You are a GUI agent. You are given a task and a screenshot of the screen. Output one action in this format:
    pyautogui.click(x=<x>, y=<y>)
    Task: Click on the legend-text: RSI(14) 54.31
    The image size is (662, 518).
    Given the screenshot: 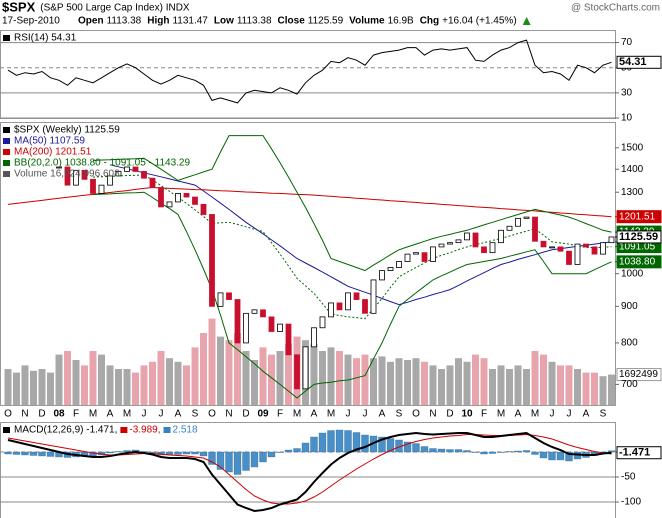 What is the action you would take?
    pyautogui.click(x=45, y=38)
    